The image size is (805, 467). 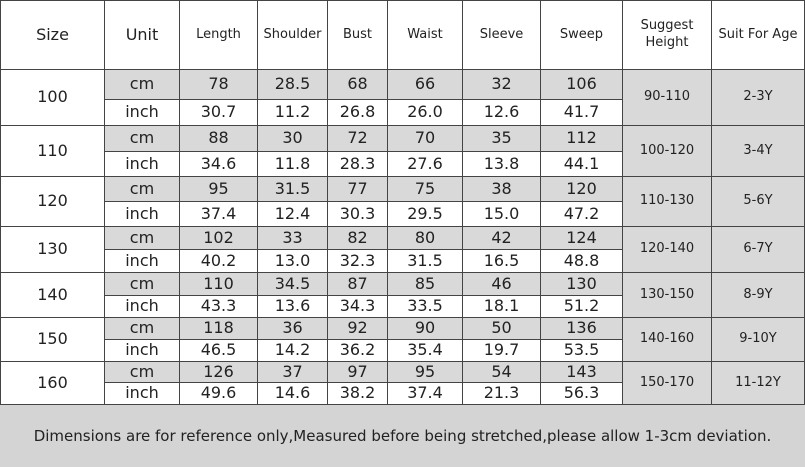 I want to click on header-cell: Sweep, so click(x=582, y=35).